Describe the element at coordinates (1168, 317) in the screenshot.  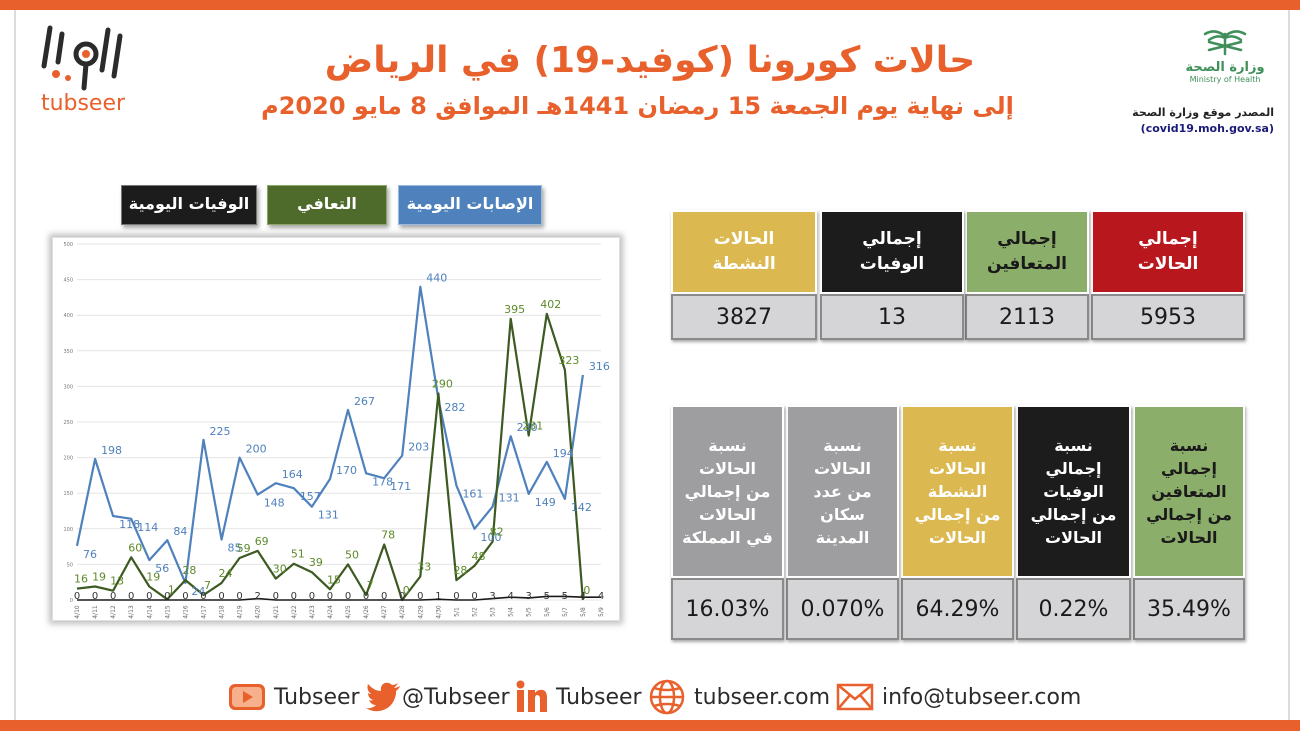
I see `totals-value-0: 5953` at that location.